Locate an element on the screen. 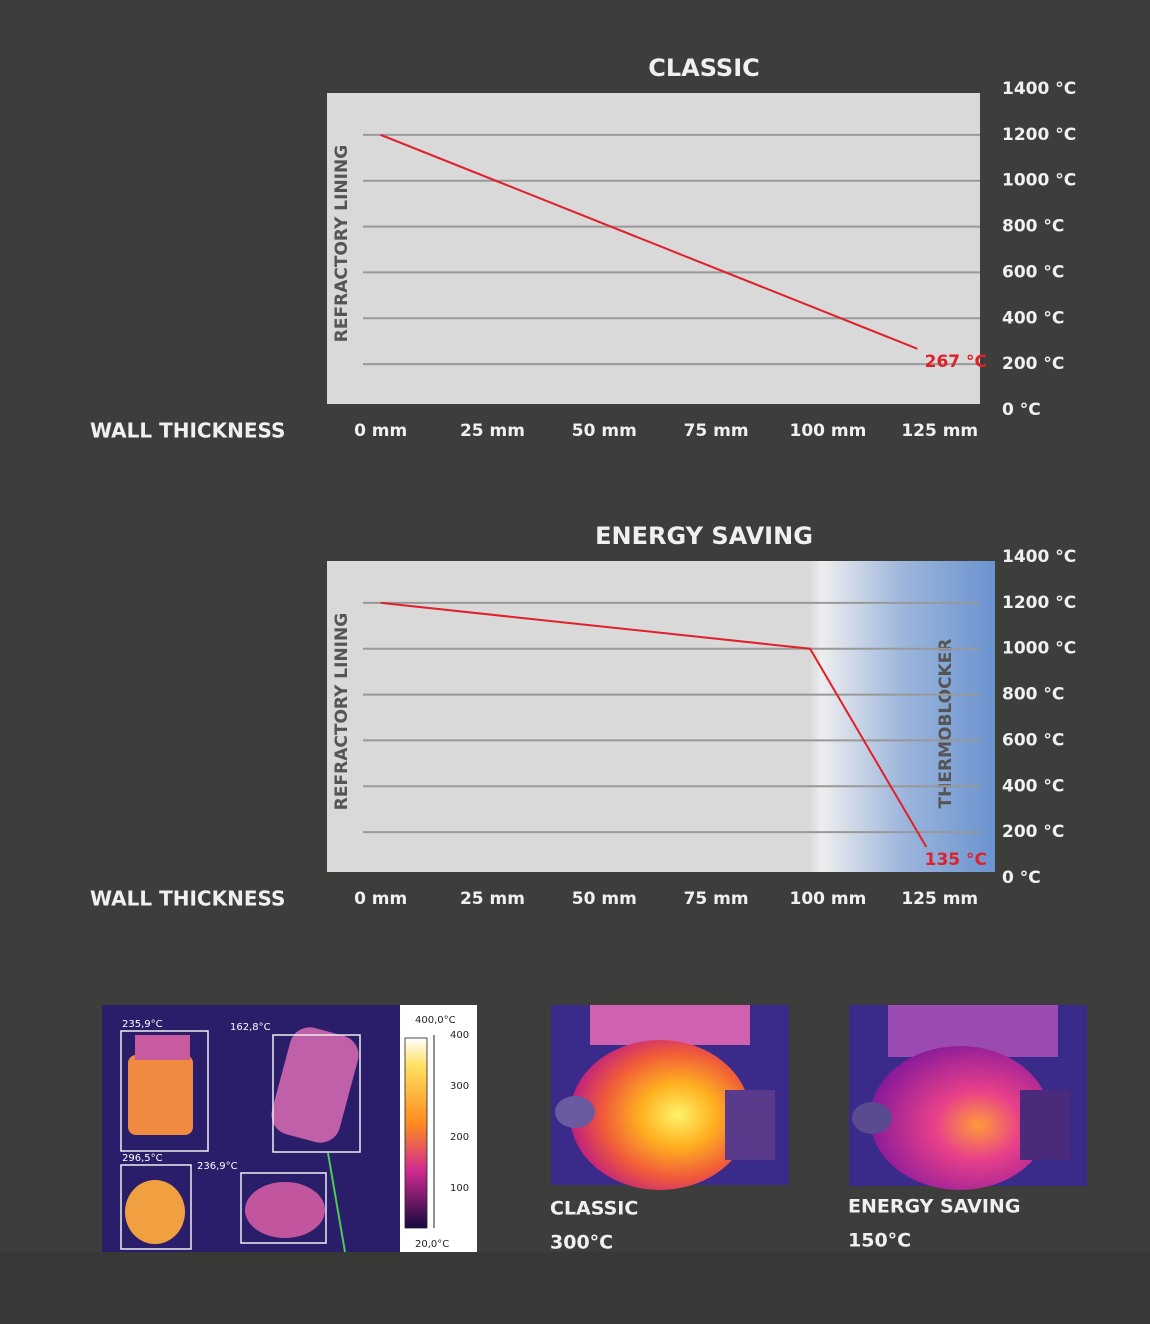 The width and height of the screenshot is (1150, 1324). plot-area is located at coordinates (653, 248).